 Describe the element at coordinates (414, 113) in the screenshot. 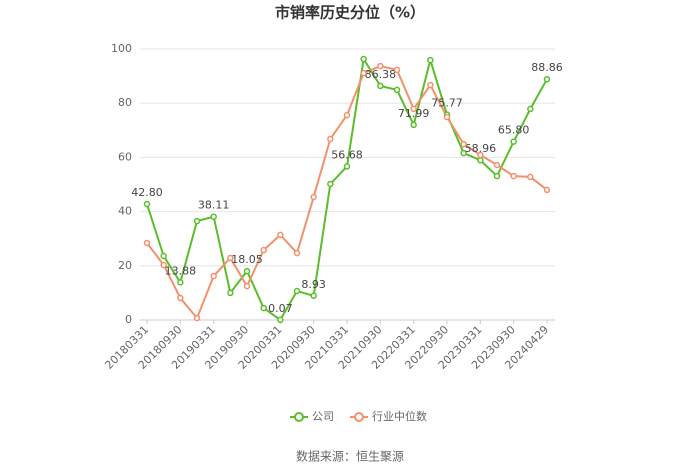

I see `data-label: 71.99` at that location.